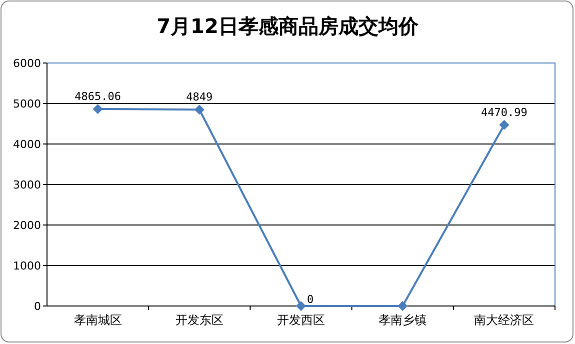 The image size is (575, 344). What do you see at coordinates (97, 96) in the screenshot?
I see `data-label: 4865.06` at bounding box center [97, 96].